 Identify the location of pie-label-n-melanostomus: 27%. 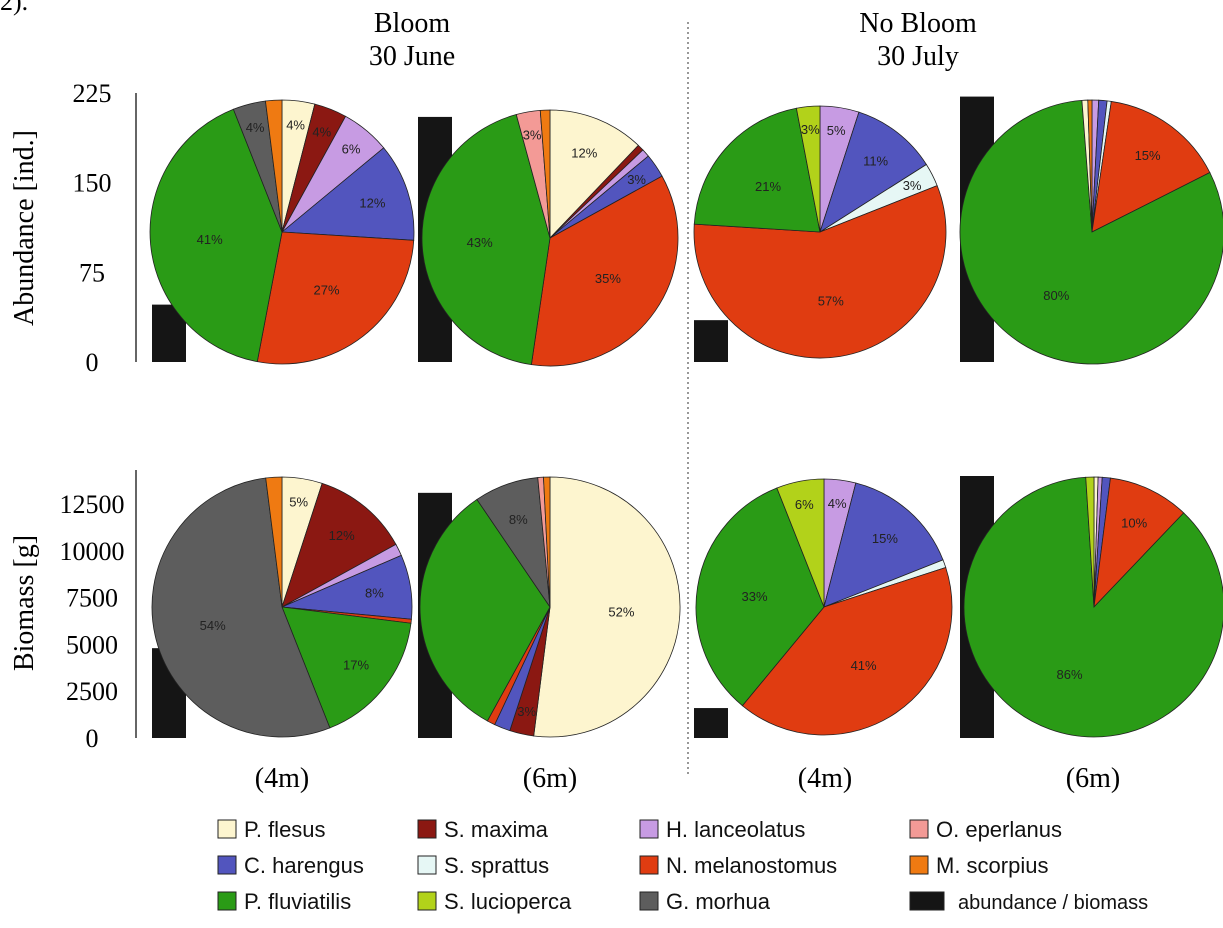
(326, 289).